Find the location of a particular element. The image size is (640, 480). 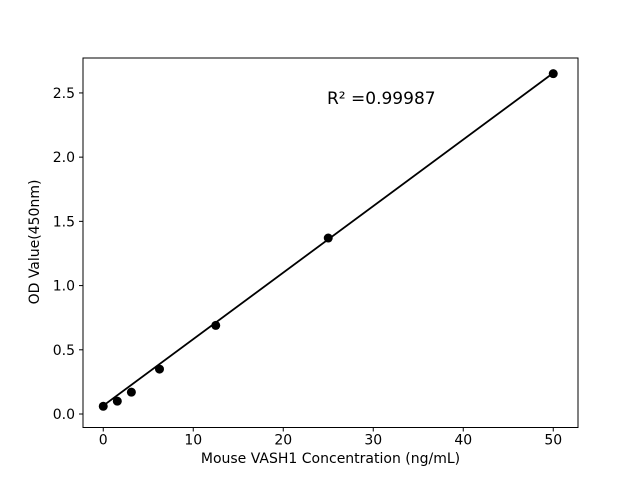

y-tick-label: 1.0 is located at coordinates (64, 287).